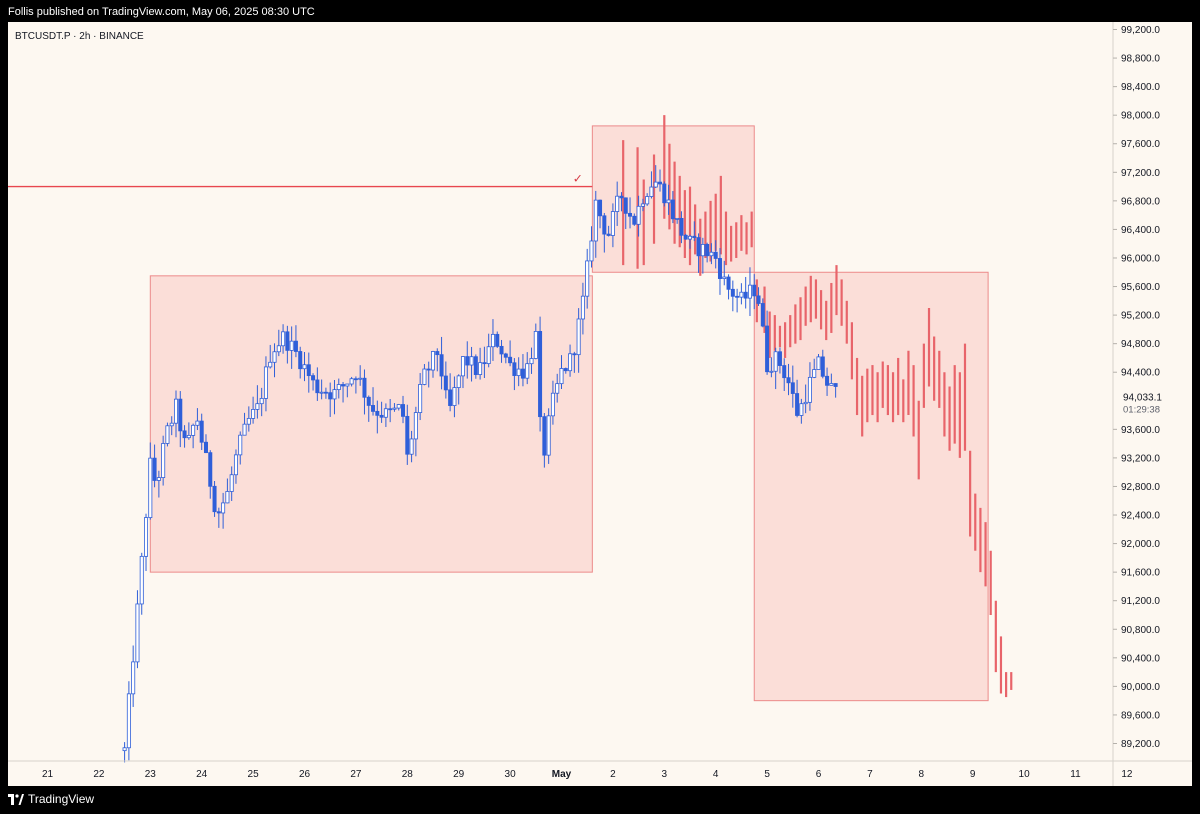 This screenshot has width=1200, height=814. Describe the element at coordinates (665, 774) in the screenshot. I see `time-tick-label: 3` at that location.